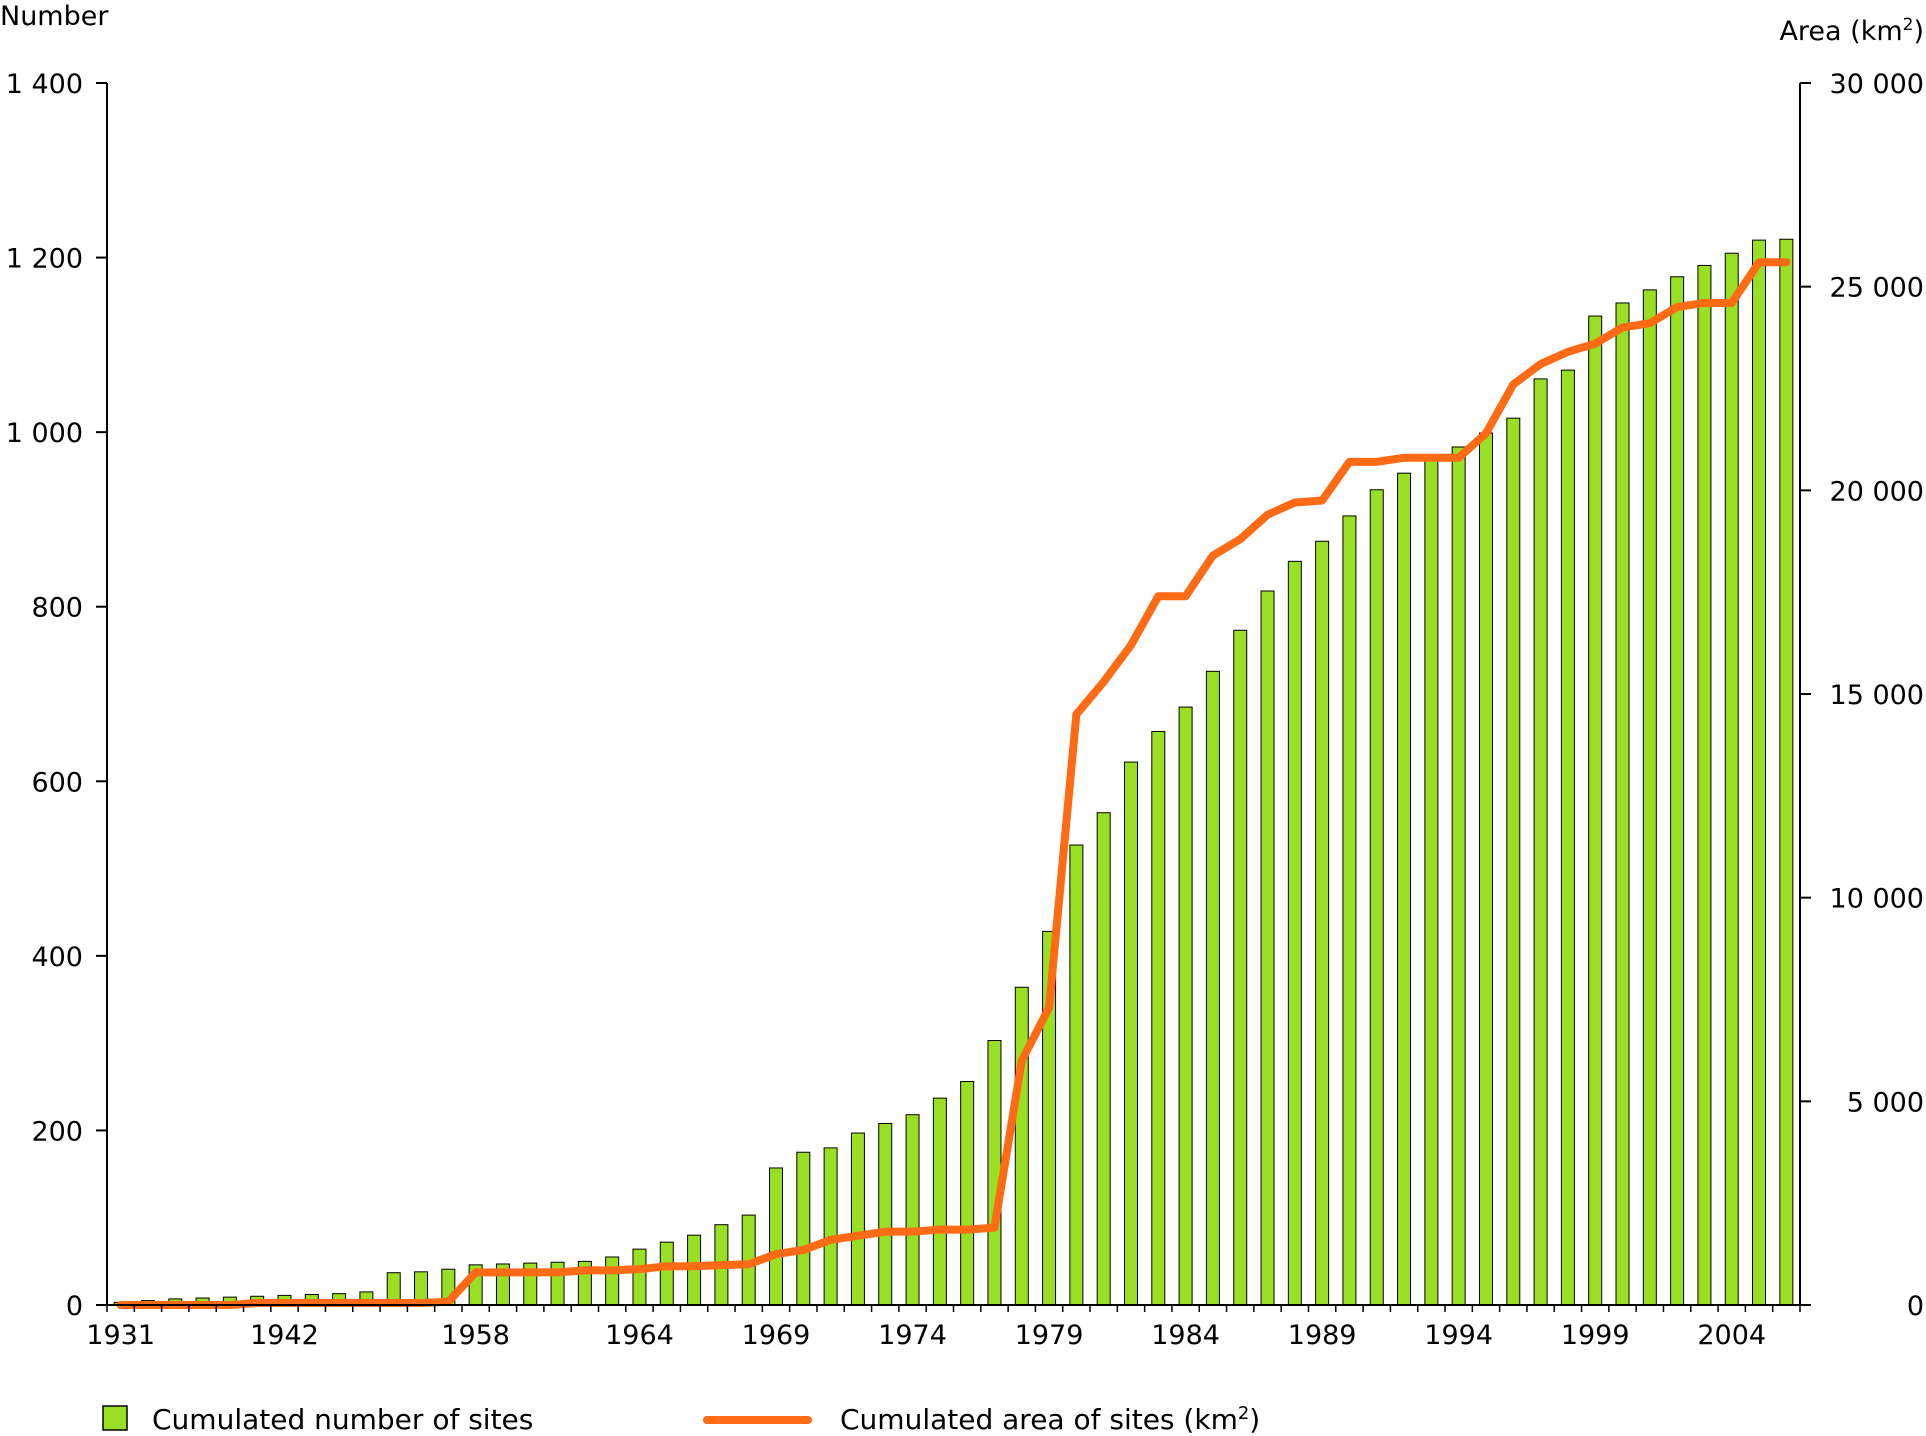  Describe the element at coordinates (1877, 491) in the screenshot. I see `right-tick-label: 20 000` at that location.